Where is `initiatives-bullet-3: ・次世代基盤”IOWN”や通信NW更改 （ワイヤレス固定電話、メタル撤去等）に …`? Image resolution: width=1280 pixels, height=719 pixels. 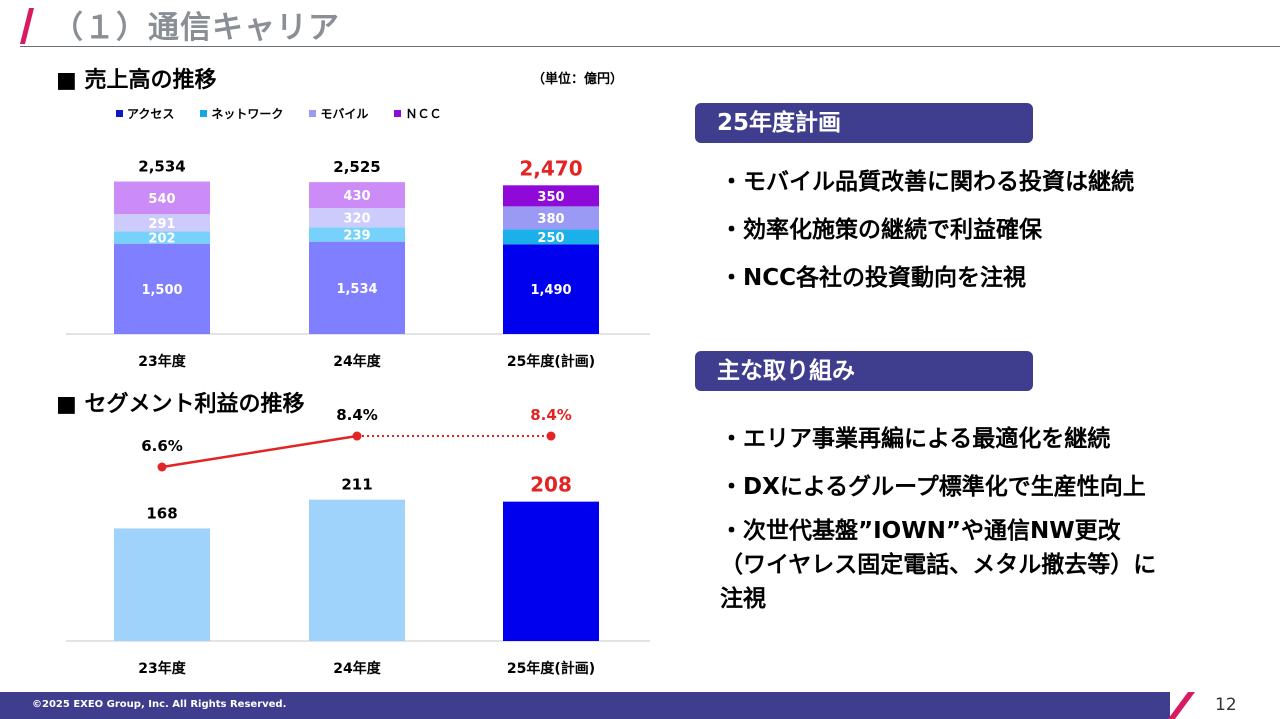 initiatives-bullet-3: ・次世代基盤”IOWN”や通信NW更改 （ワイヤレス固定電話、メタル撤去等）に … is located at coordinates (938, 565).